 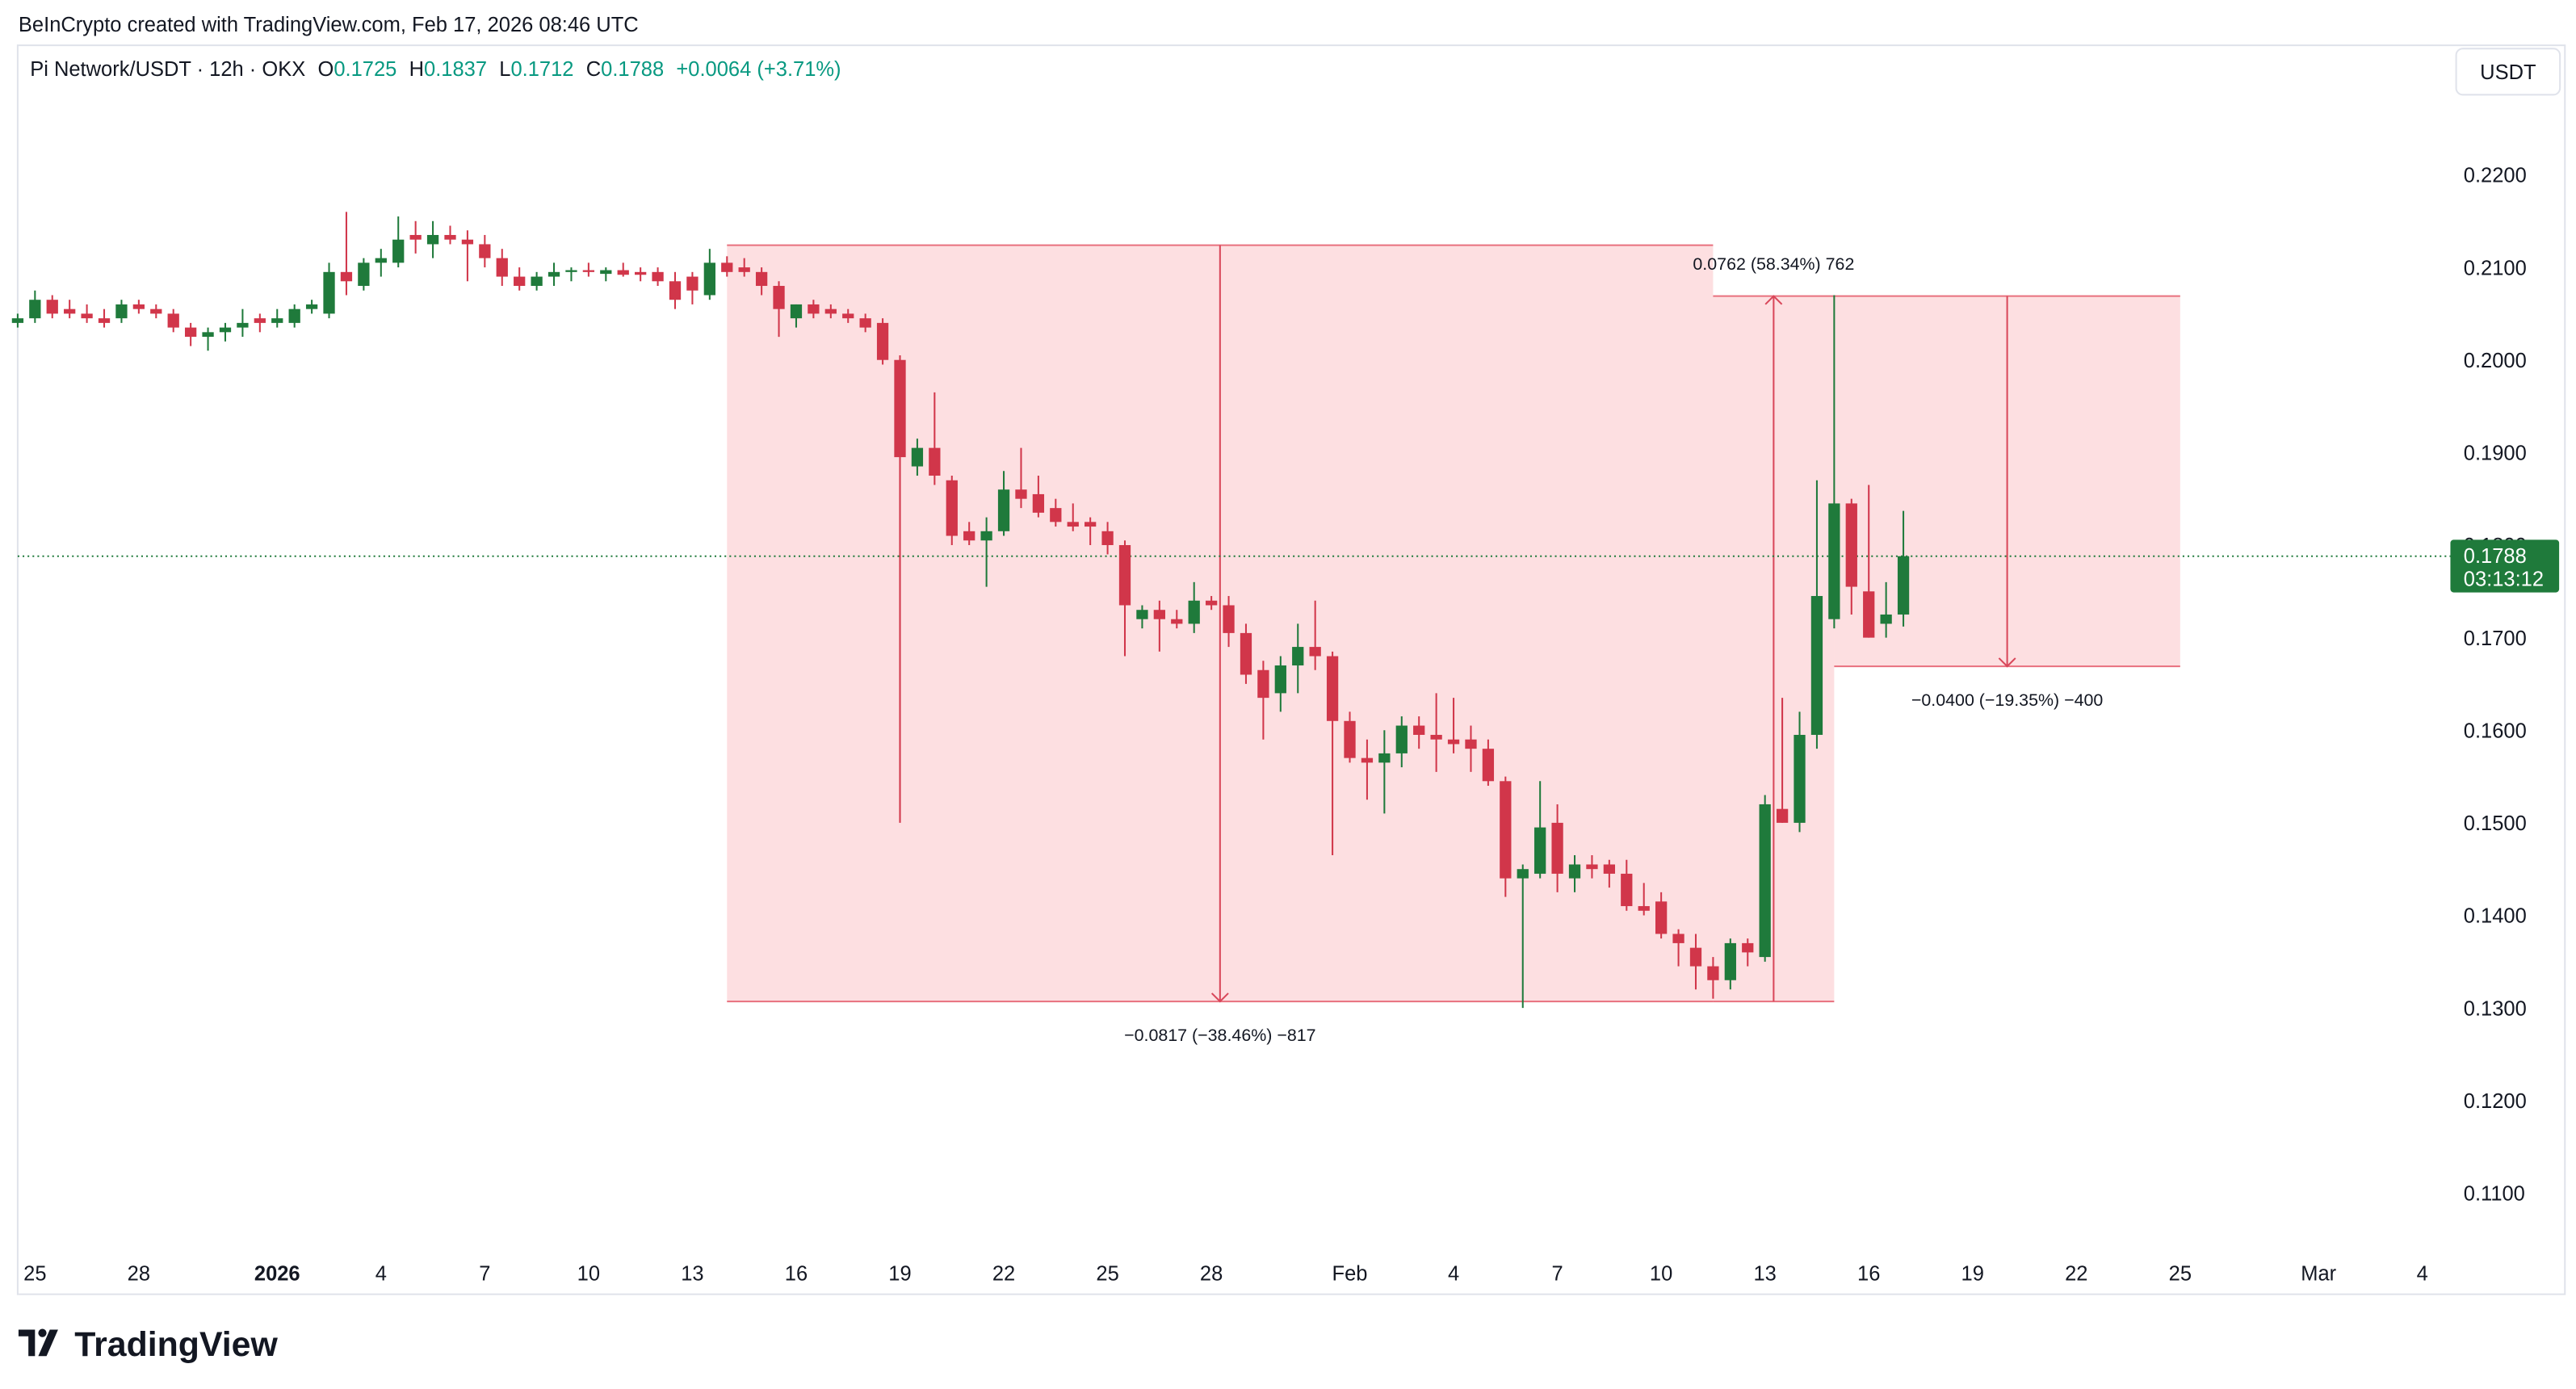 I want to click on change: +0.0064 (+3.71%), so click(x=758, y=69).